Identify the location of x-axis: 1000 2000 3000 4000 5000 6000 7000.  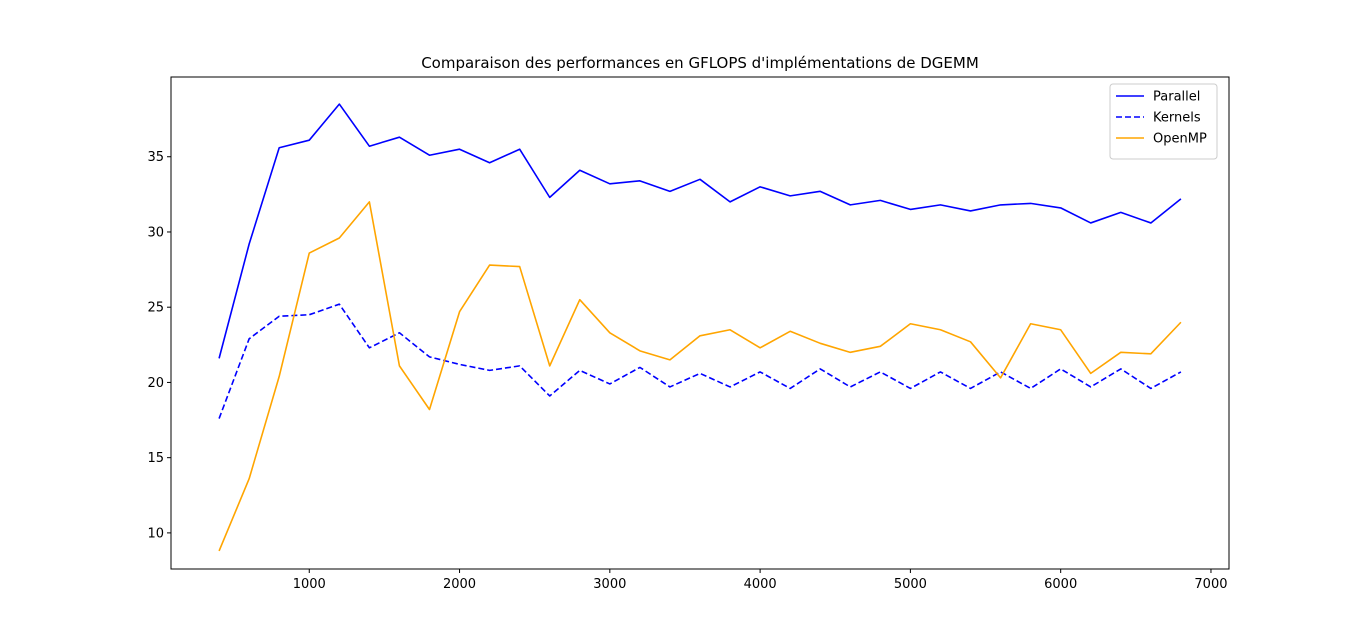
(760, 580).